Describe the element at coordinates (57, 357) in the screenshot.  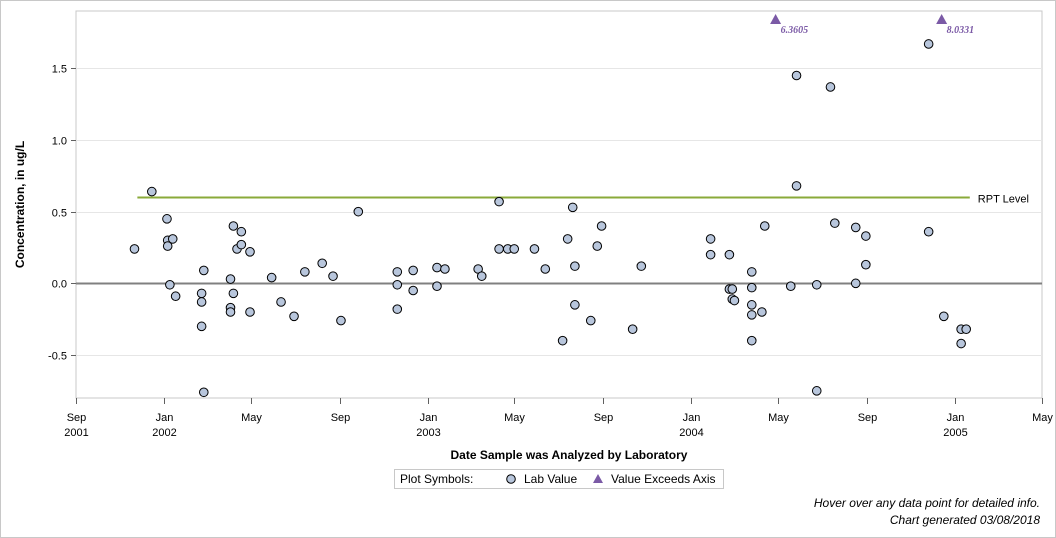
I see `y-tick-label: -0.5` at that location.